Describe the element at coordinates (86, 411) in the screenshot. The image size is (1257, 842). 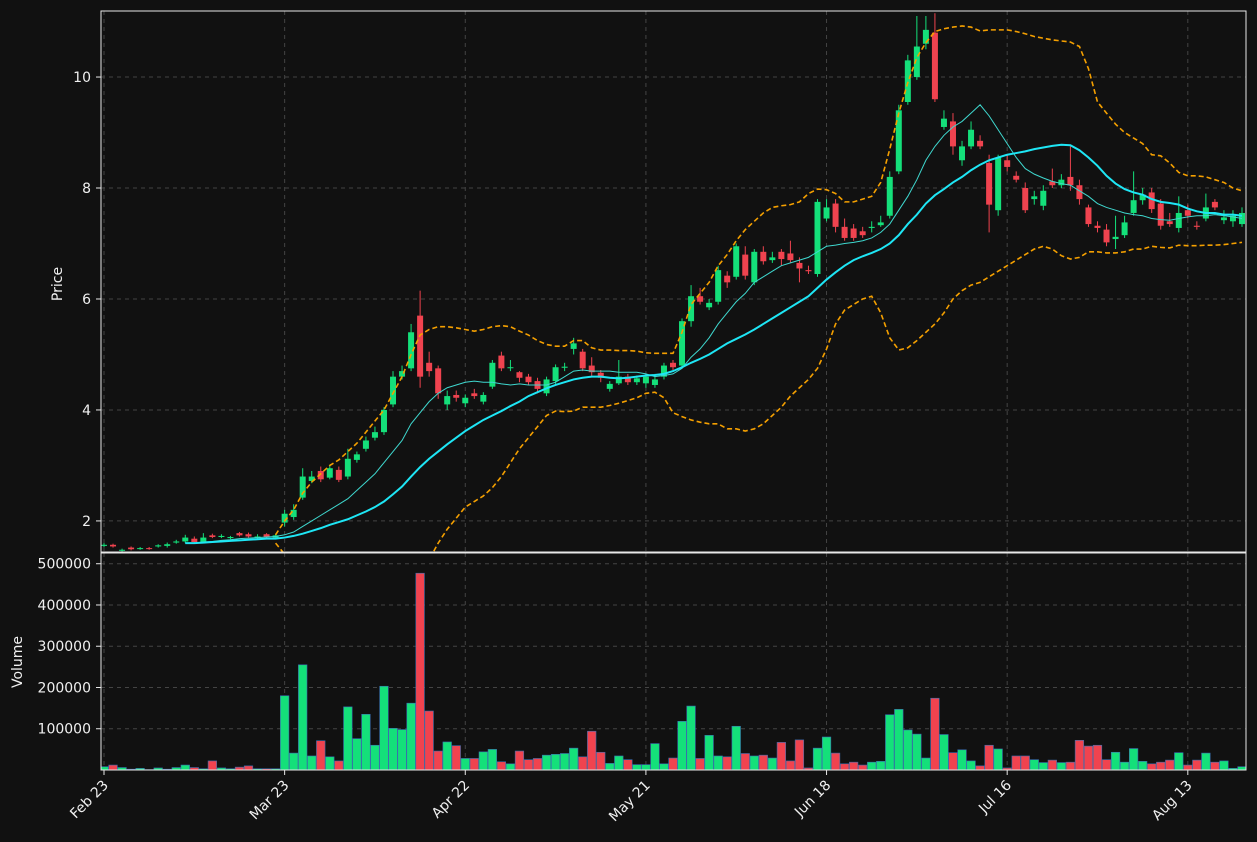
I see `y-tick-label: 4` at that location.